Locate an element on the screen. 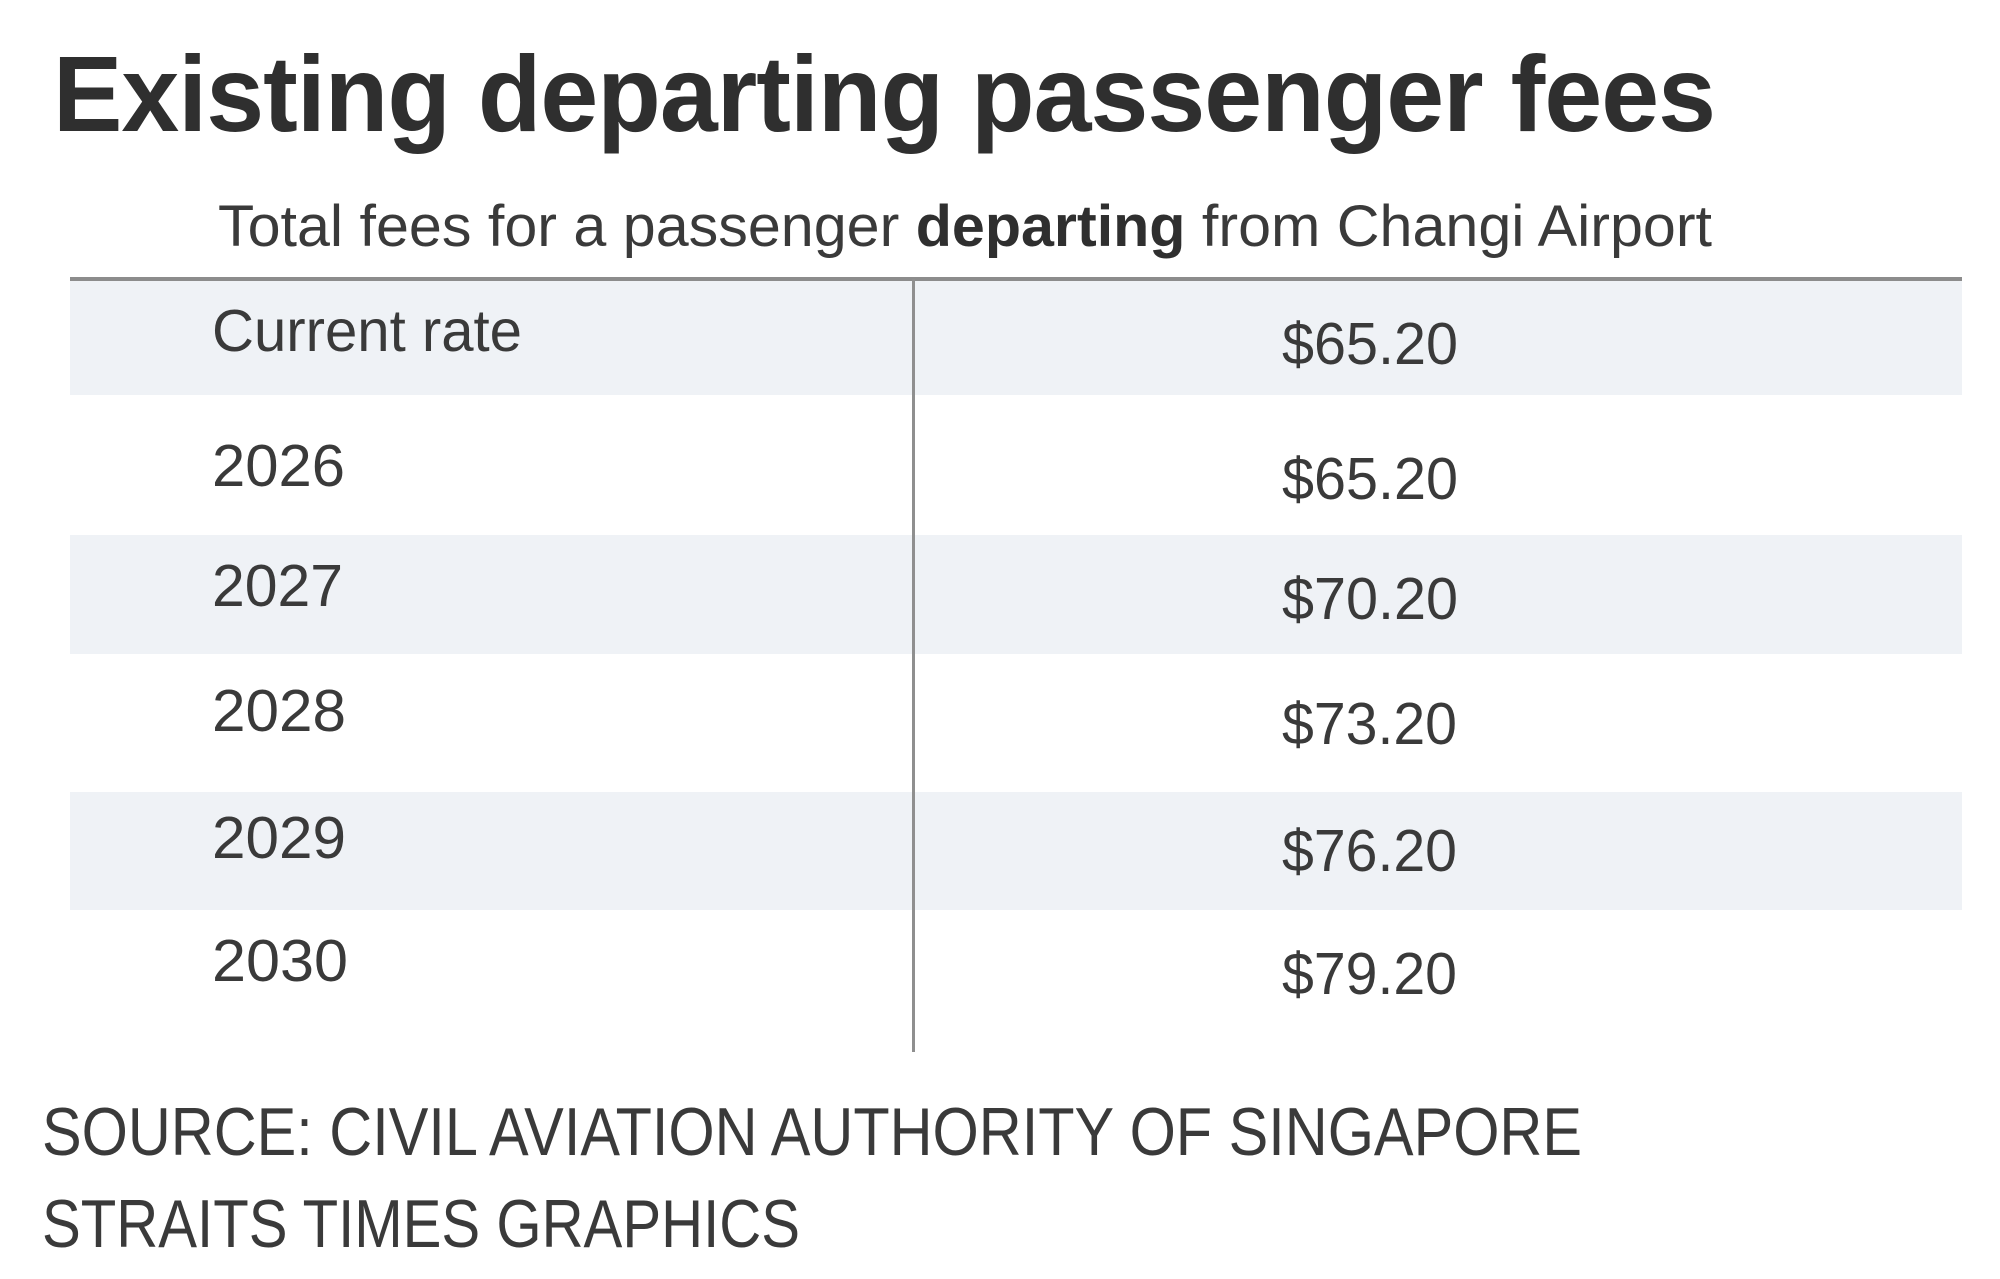 The height and width of the screenshot is (1279, 2000). column-divider is located at coordinates (913, 665).